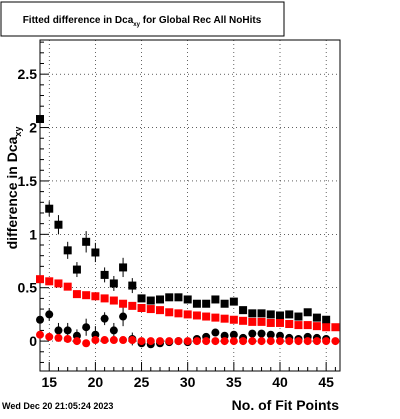 This screenshot has width=400, height=419. What do you see at coordinates (49, 382) in the screenshot?
I see `x-tick-label: 15` at bounding box center [49, 382].